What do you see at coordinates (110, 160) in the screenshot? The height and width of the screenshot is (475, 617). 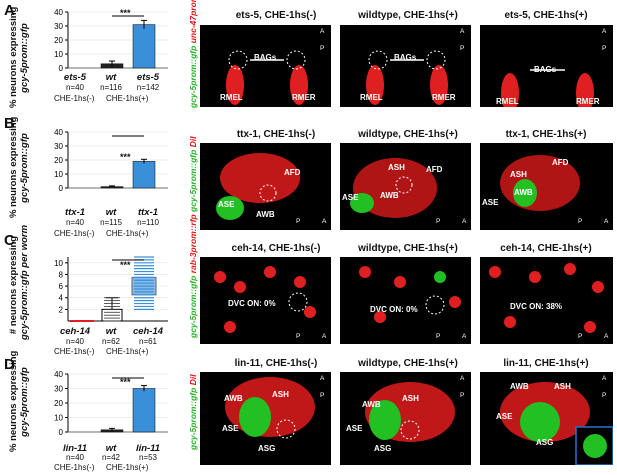 I see `bar-chart-b: 0 10 20 30 40` at bounding box center [110, 160].